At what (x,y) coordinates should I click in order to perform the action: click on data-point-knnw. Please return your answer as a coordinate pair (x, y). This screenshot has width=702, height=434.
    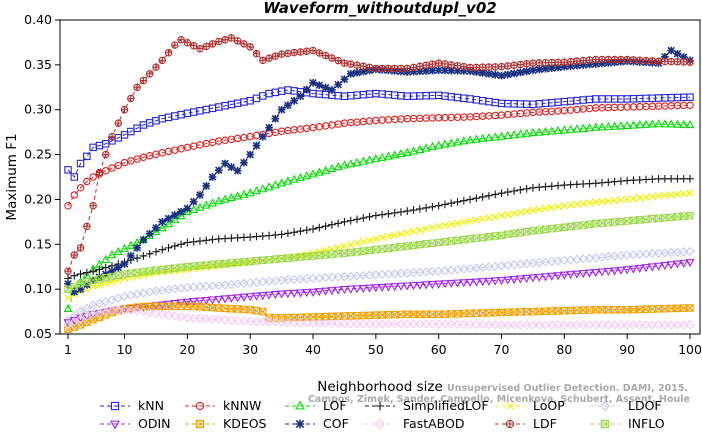
    Looking at the image, I should click on (74, 195).